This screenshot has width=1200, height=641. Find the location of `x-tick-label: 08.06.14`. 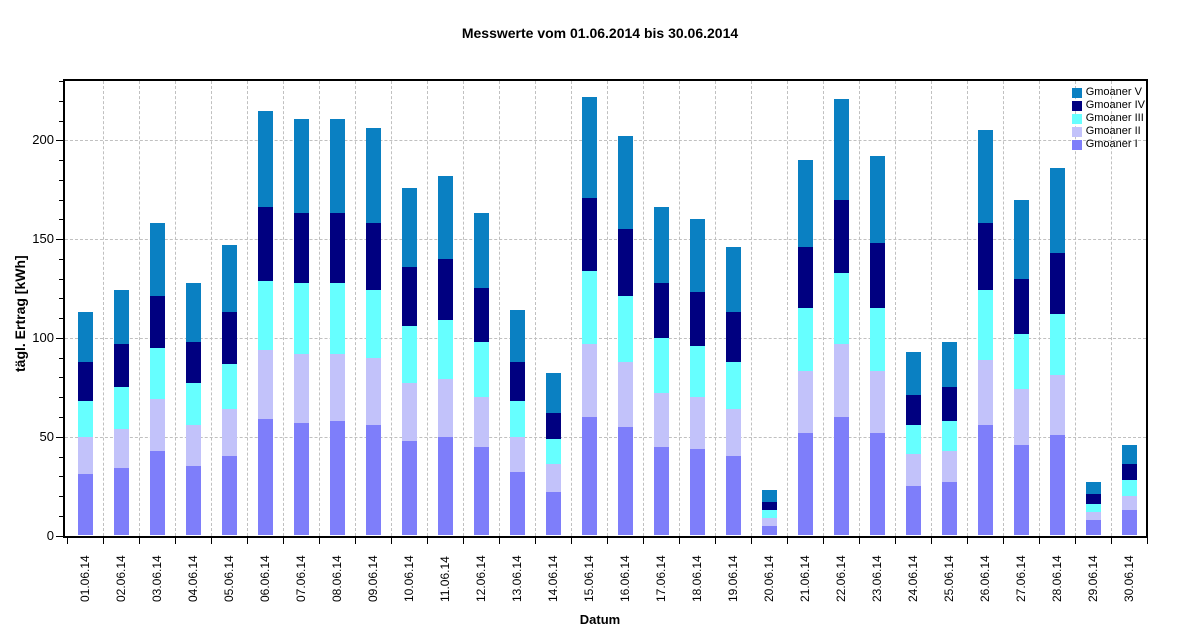

x-tick-label: 08.06.14 is located at coordinates (337, 578).